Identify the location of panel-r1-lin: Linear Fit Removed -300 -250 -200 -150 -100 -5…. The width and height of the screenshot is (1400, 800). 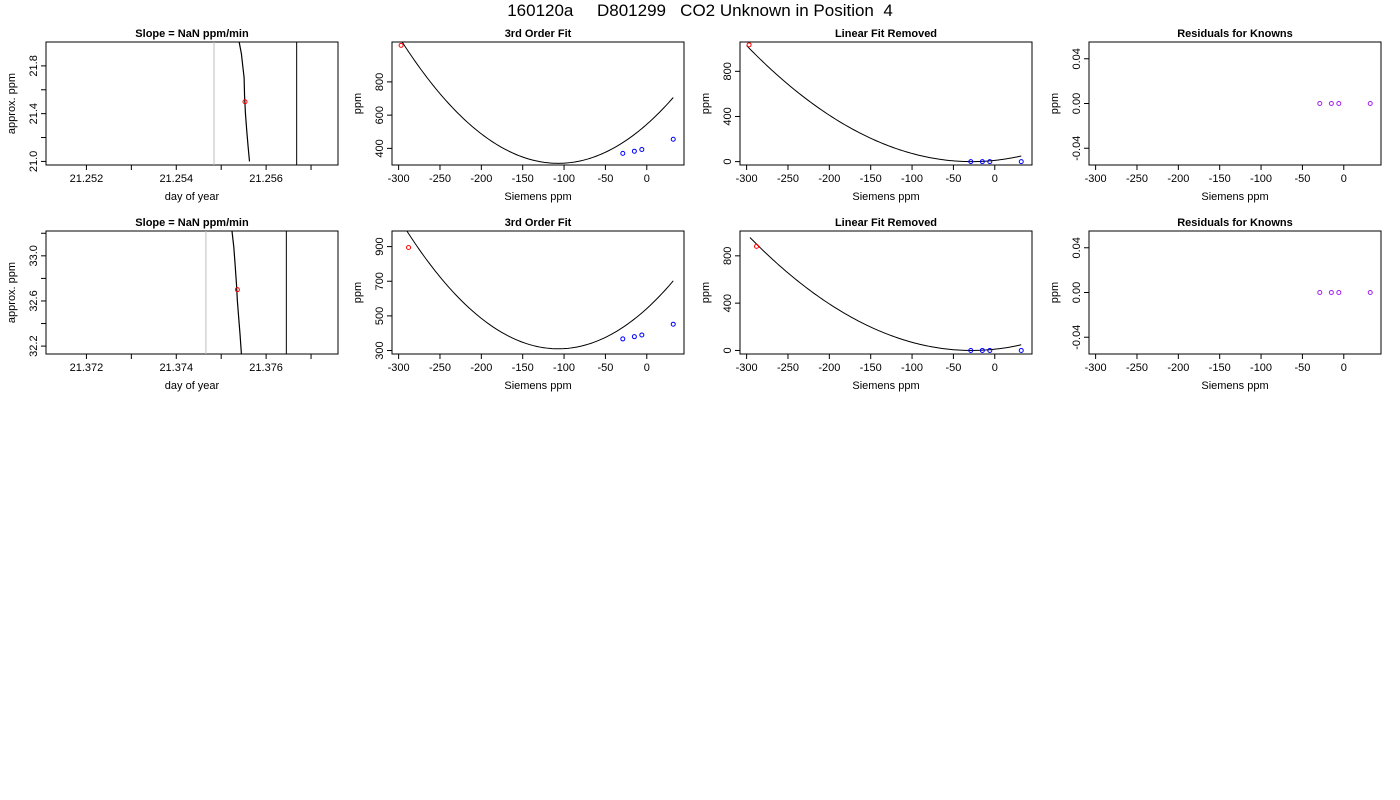
(866, 115).